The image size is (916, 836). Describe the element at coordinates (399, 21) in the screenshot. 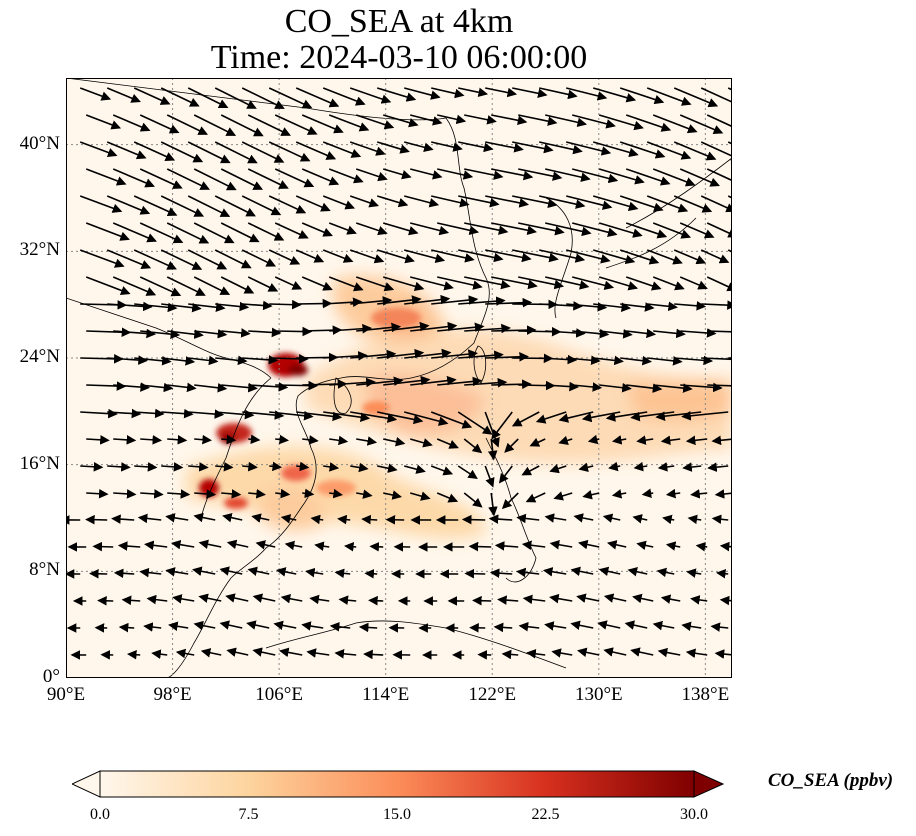

I see `title-line-variable: CO_SEA at 4km` at that location.